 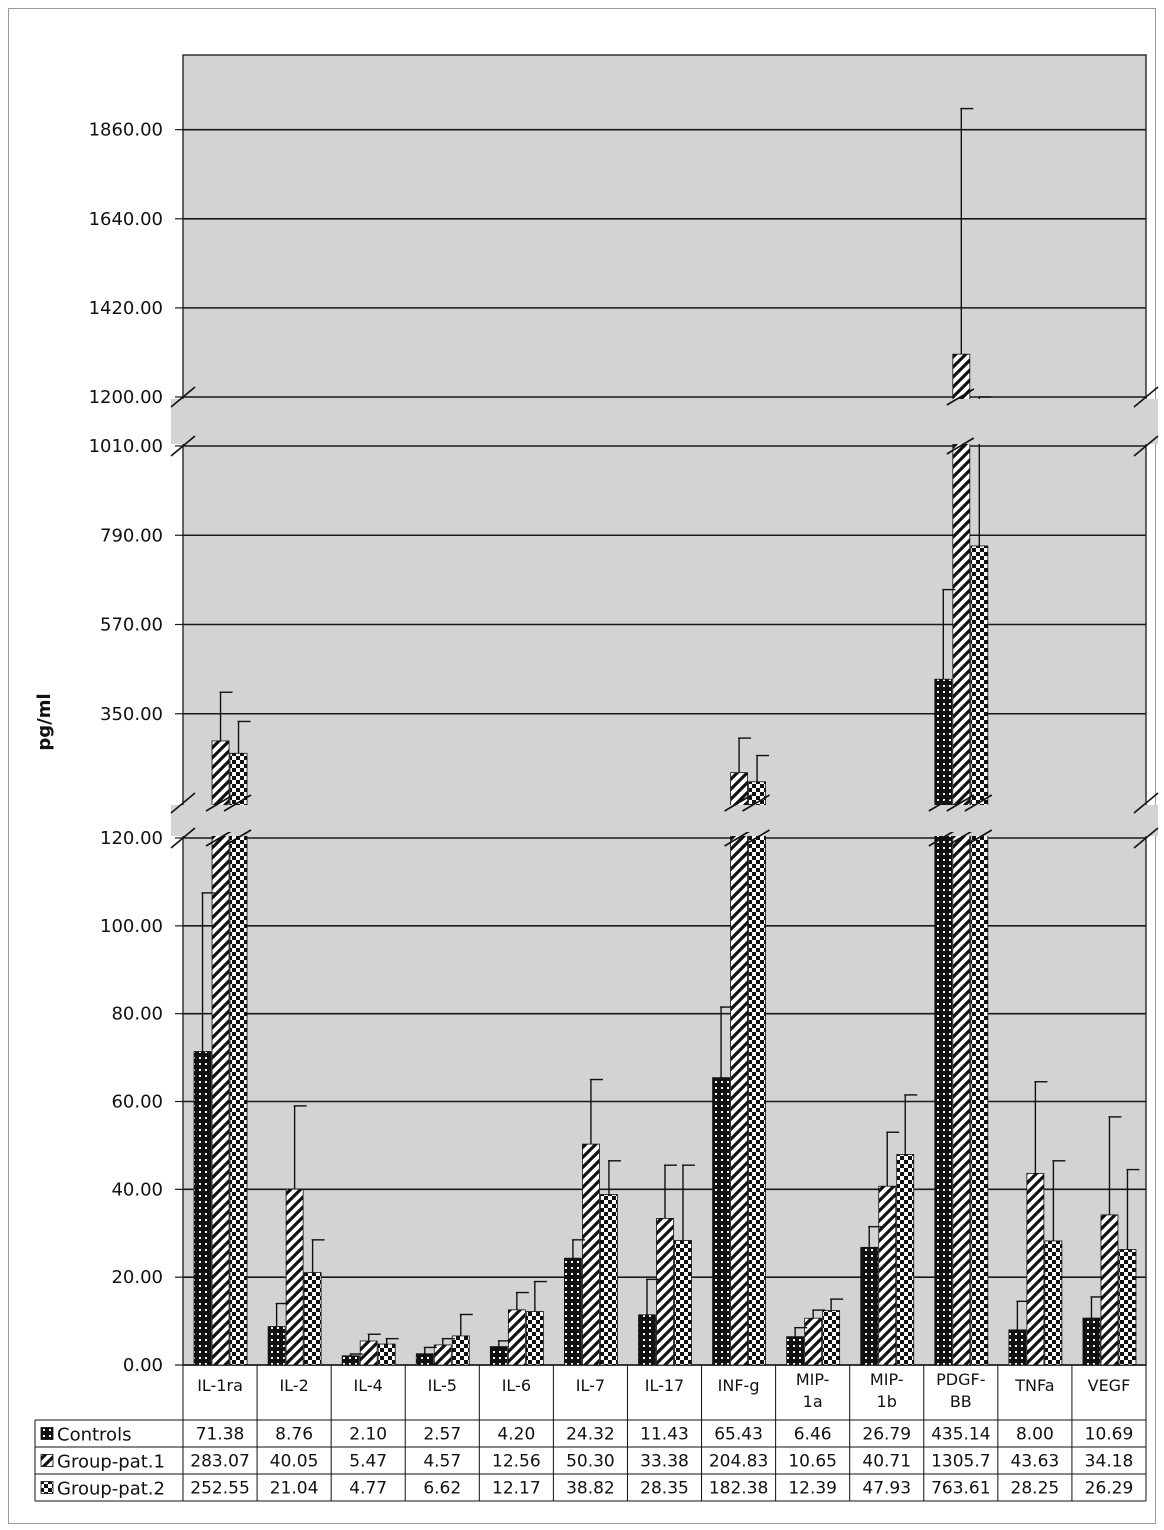 What do you see at coordinates (143, 1365) in the screenshot?
I see `y-tick-label: 0.00` at bounding box center [143, 1365].